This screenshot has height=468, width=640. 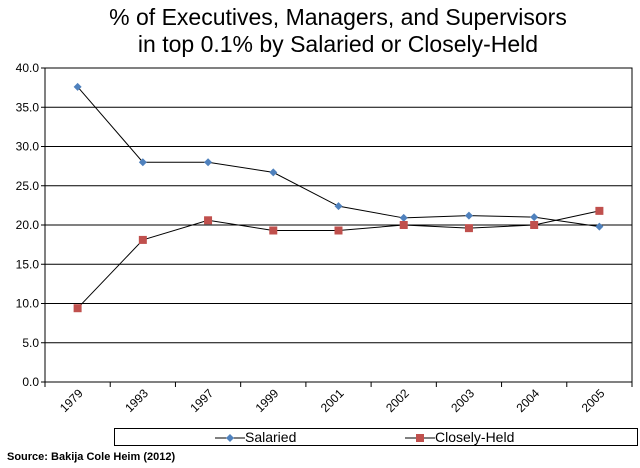 What do you see at coordinates (420, 438) in the screenshot?
I see `legend-square-icon` at bounding box center [420, 438].